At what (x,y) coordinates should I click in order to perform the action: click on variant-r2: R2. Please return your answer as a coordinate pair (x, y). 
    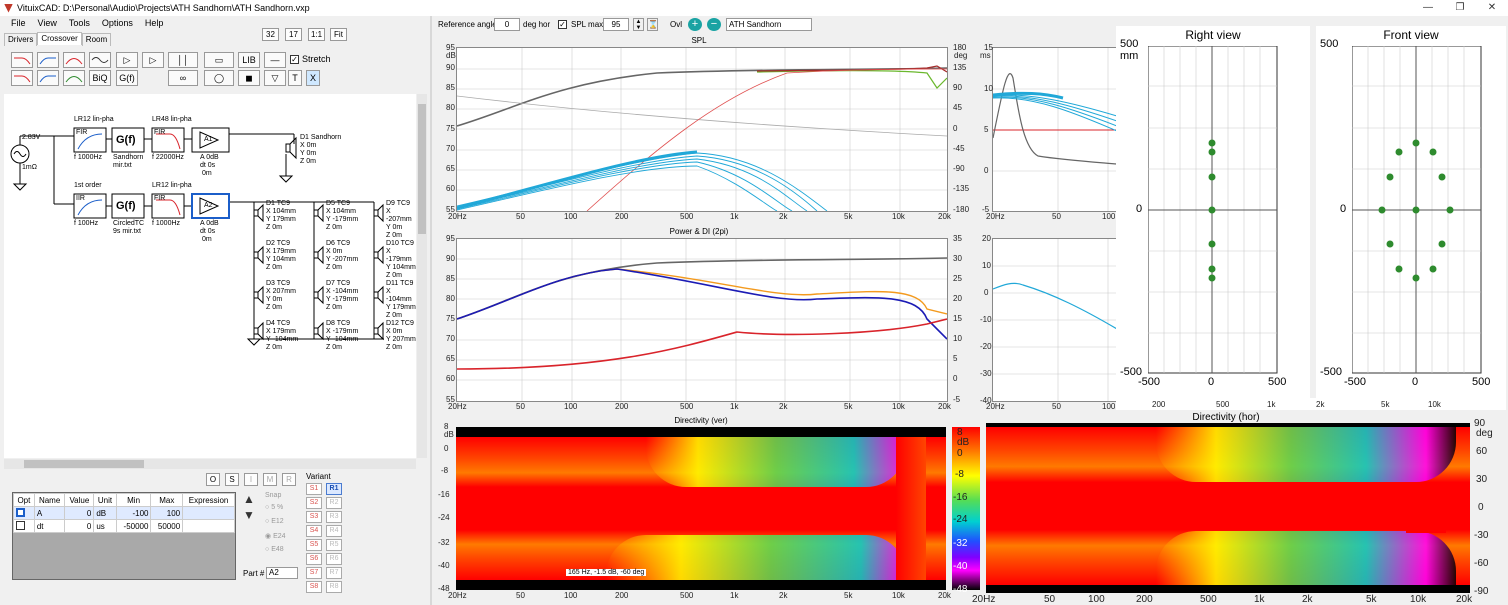
    Looking at the image, I should click on (334, 503).